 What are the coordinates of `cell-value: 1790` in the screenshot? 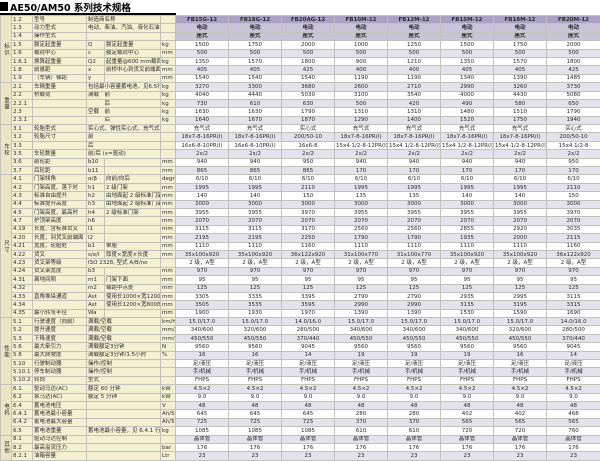 It's located at (414, 238).